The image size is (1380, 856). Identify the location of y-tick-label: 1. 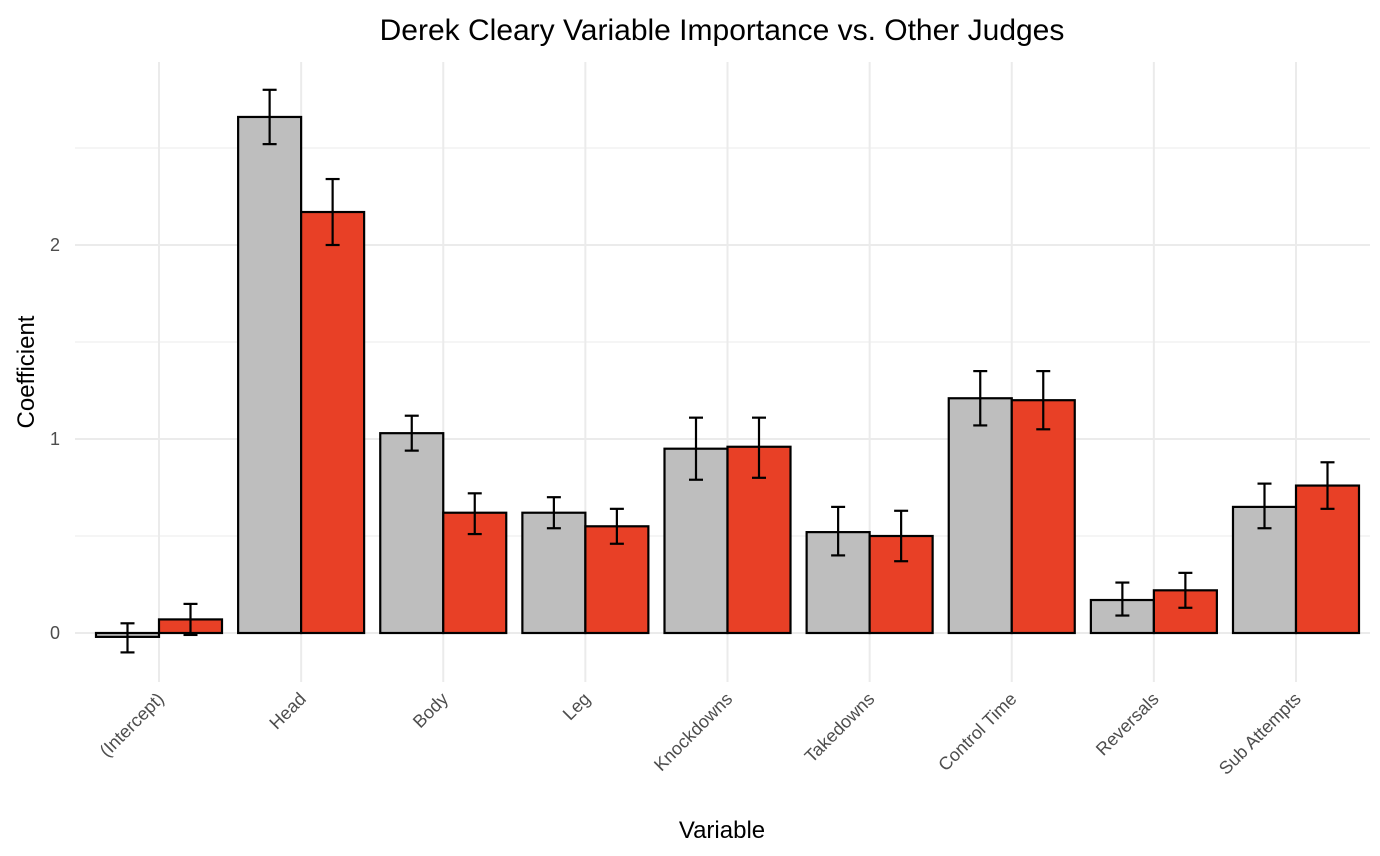
(55, 439).